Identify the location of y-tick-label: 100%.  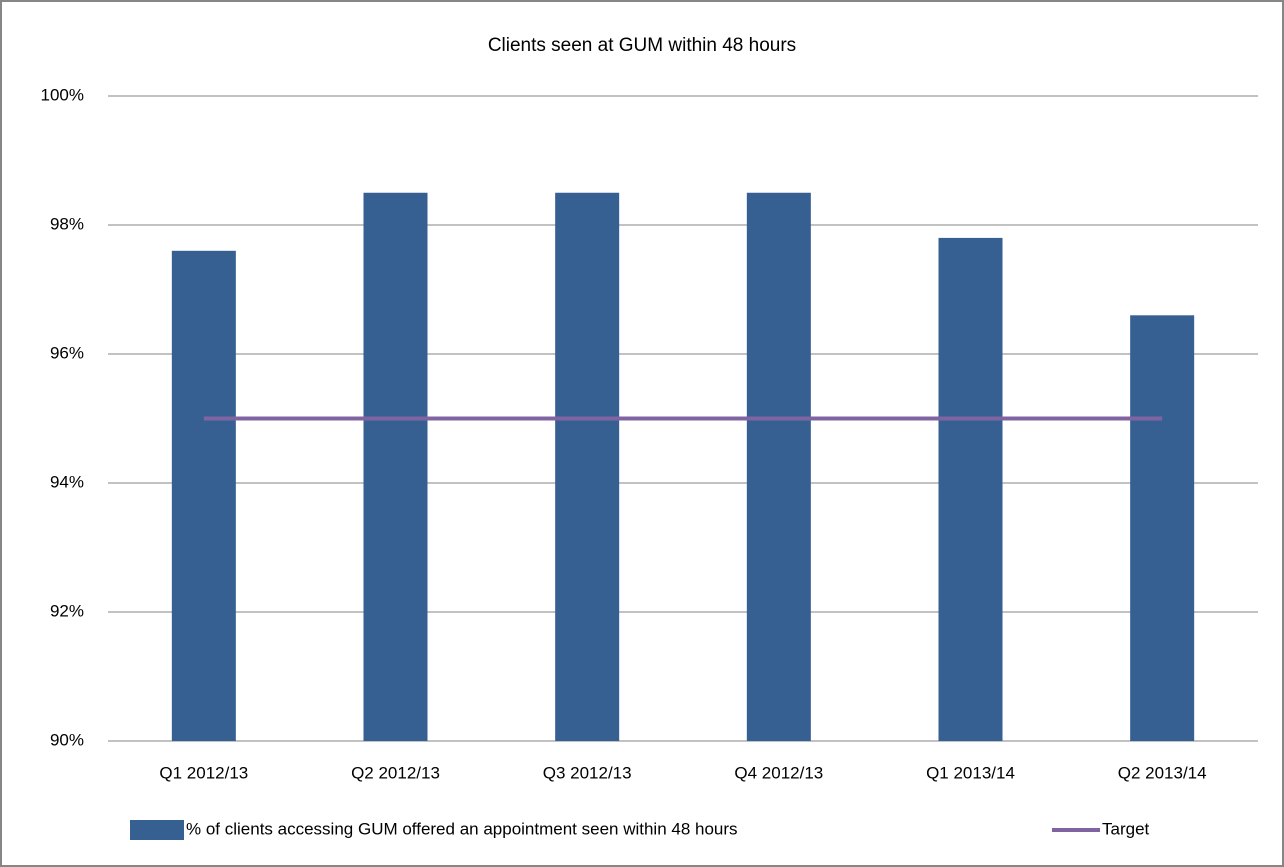
(62, 94).